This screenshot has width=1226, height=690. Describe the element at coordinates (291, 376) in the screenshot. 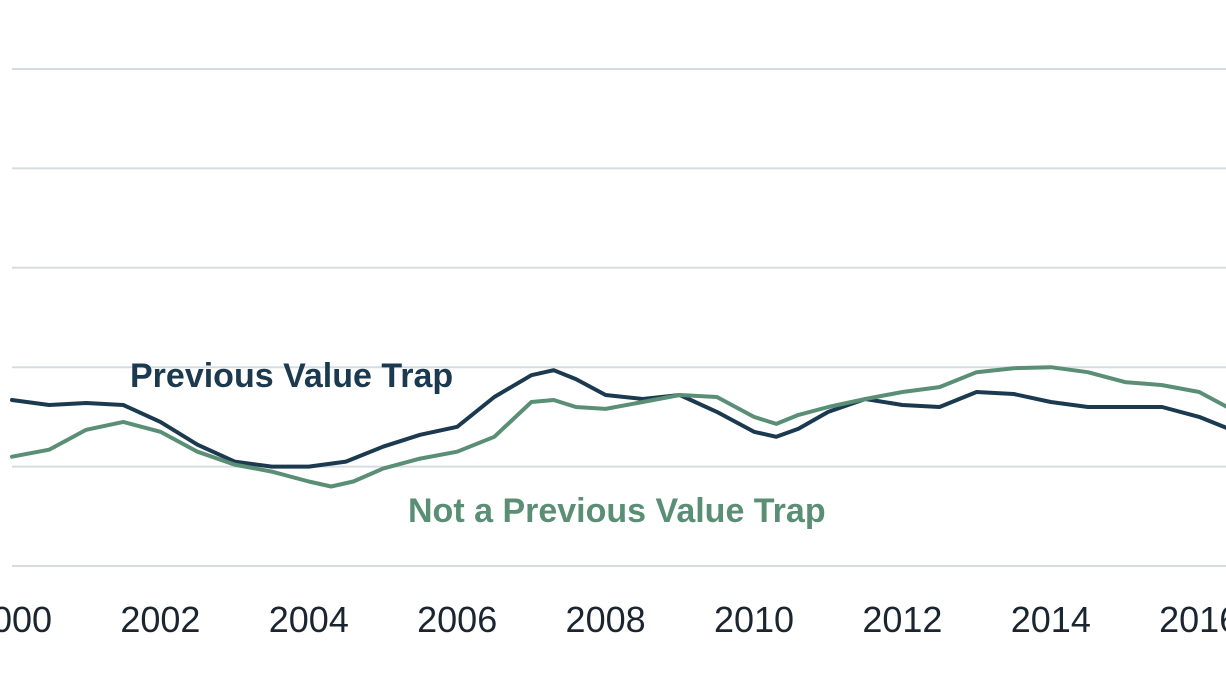

I see `series-label-previous-value-trap: Previous Value Trap` at that location.